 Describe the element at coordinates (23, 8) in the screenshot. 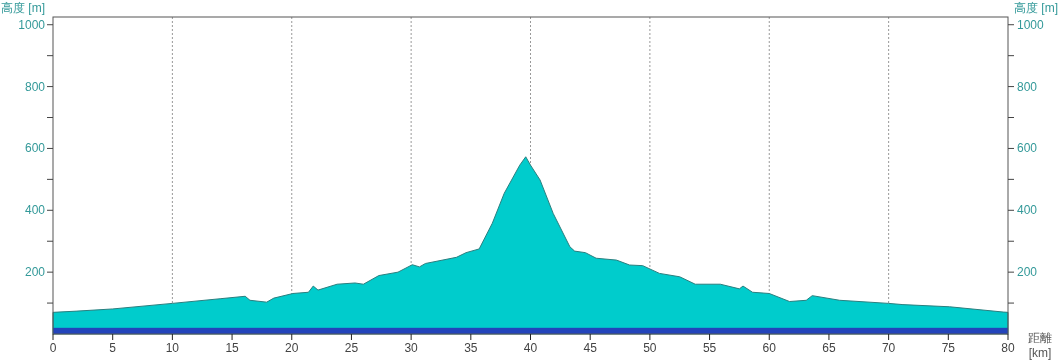

I see `y-axis-title: 高度 [m]` at that location.